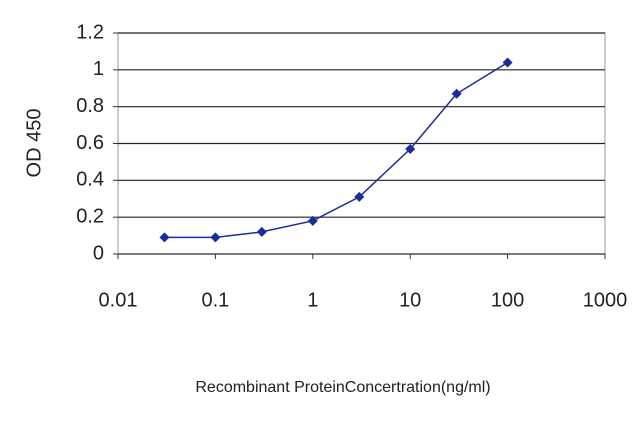 The height and width of the screenshot is (427, 640). I want to click on x-tick-label: 10, so click(410, 300).